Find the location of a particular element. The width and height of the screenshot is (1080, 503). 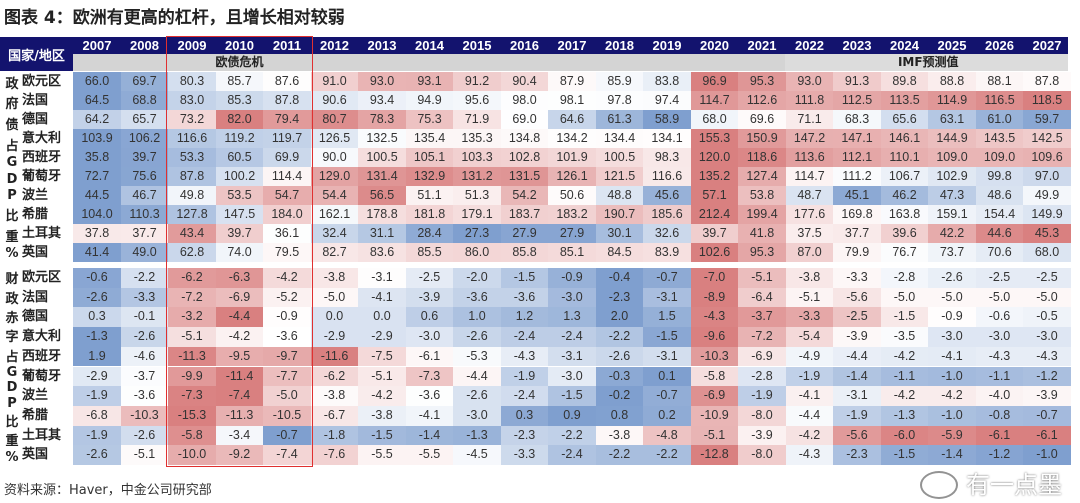

data-cell: 143.5 is located at coordinates (999, 138).